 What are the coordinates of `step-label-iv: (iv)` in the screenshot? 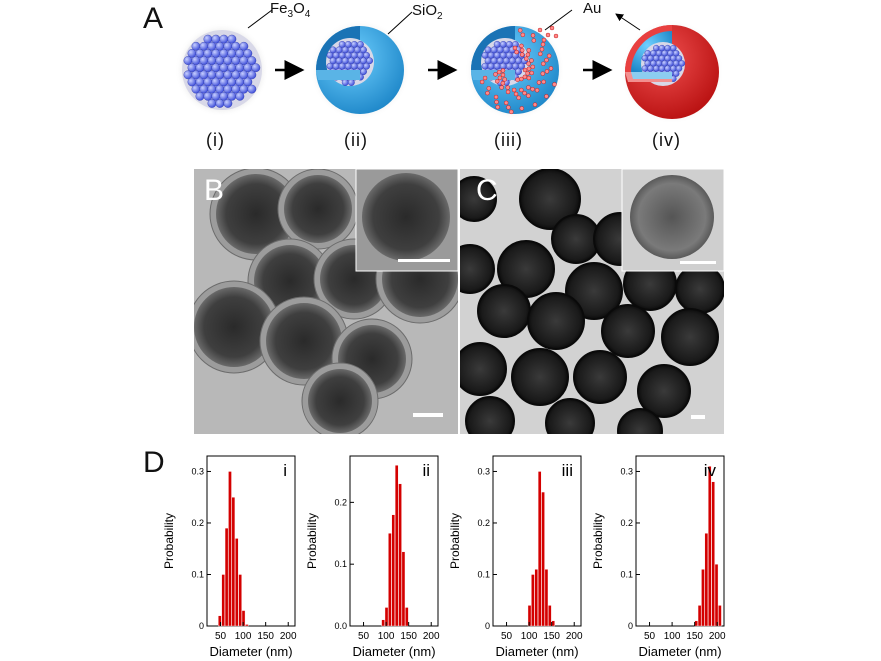 It's located at (666, 140).